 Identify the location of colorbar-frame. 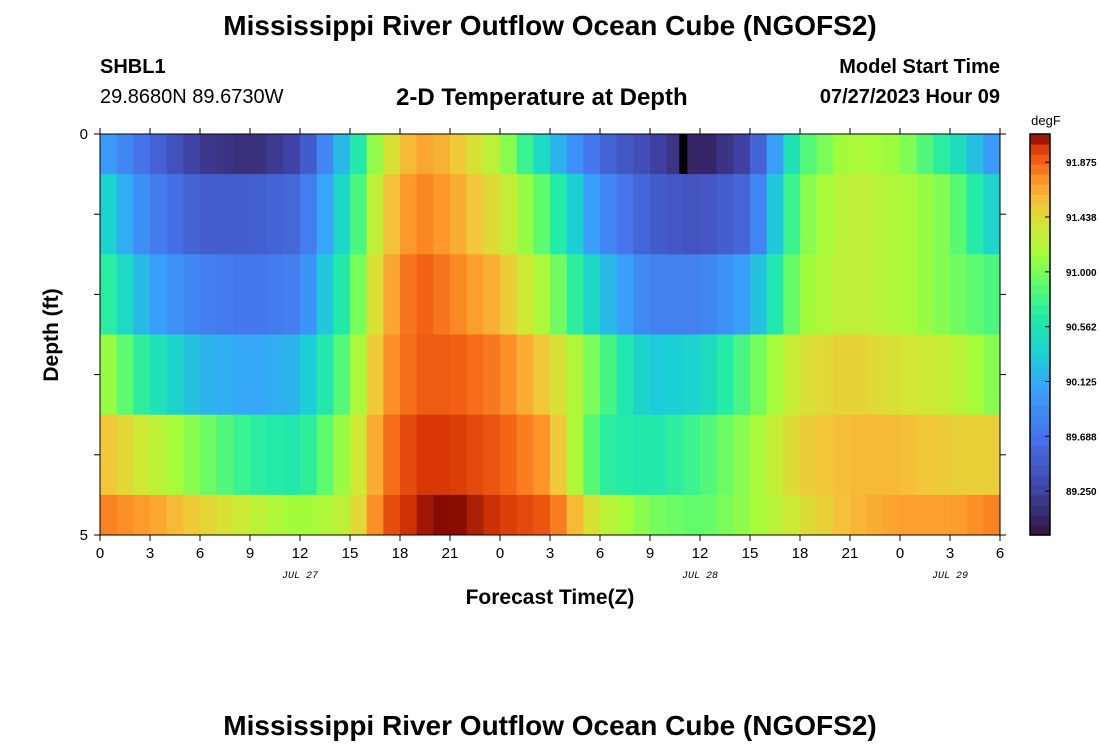
(1040, 334).